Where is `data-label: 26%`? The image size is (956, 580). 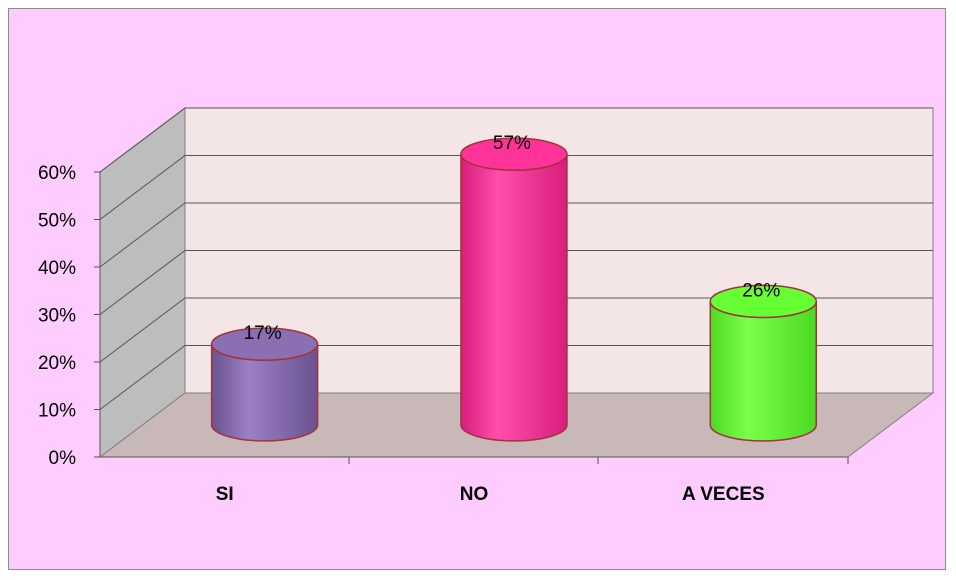
data-label: 26% is located at coordinates (761, 290).